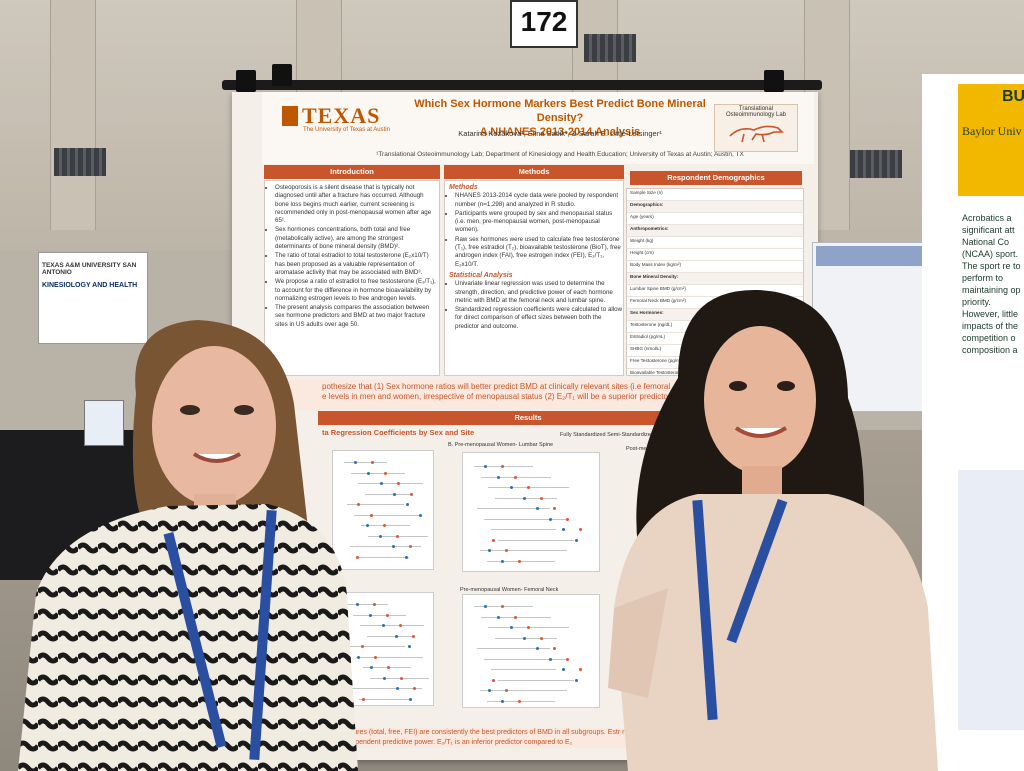 This screenshot has height=771, width=1024. What do you see at coordinates (509, 590) in the screenshot?
I see `plot-label: Pre-menopausal Women- Femoral Neck` at bounding box center [509, 590].